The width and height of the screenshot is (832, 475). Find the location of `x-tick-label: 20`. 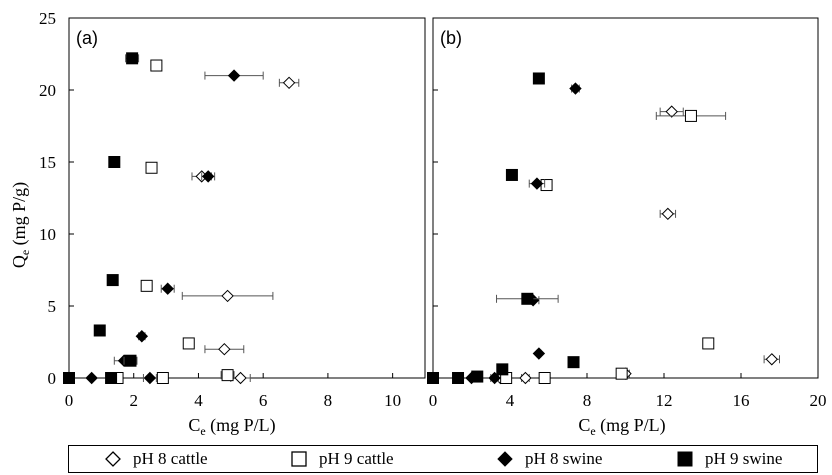

x-tick-label: 20 is located at coordinates (818, 400).